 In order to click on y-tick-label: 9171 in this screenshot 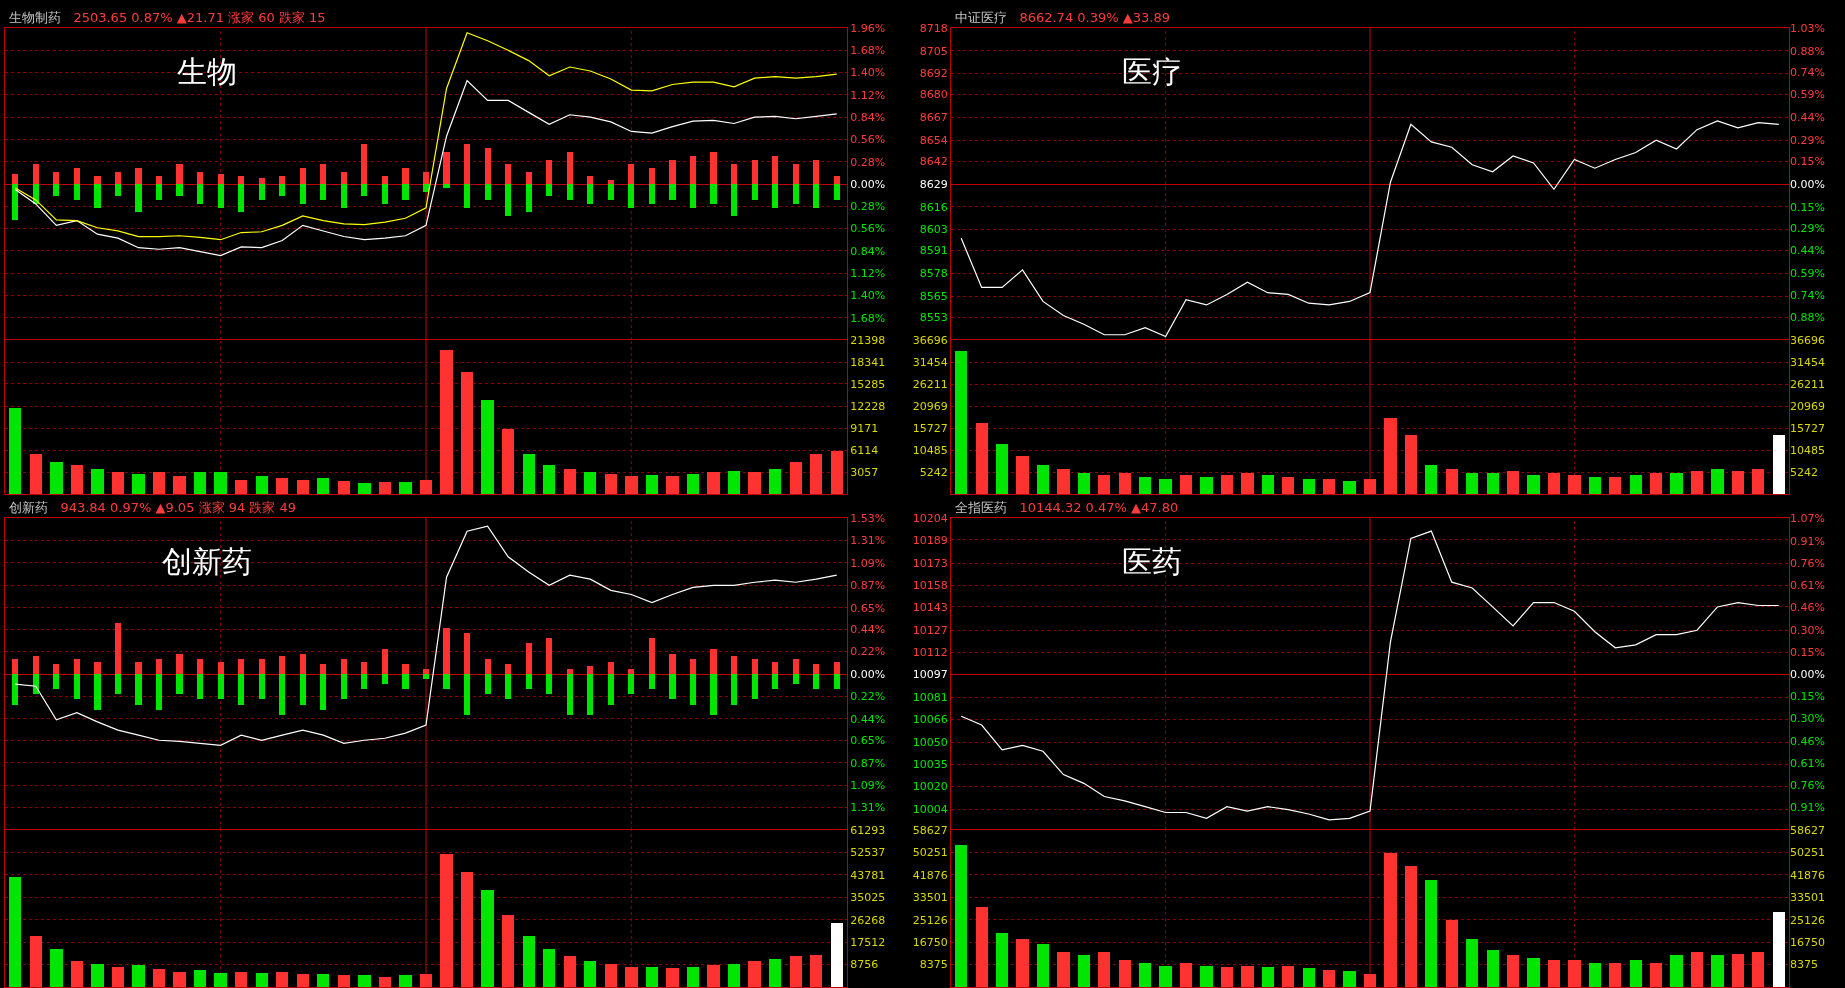, I will do `click(864, 428)`.